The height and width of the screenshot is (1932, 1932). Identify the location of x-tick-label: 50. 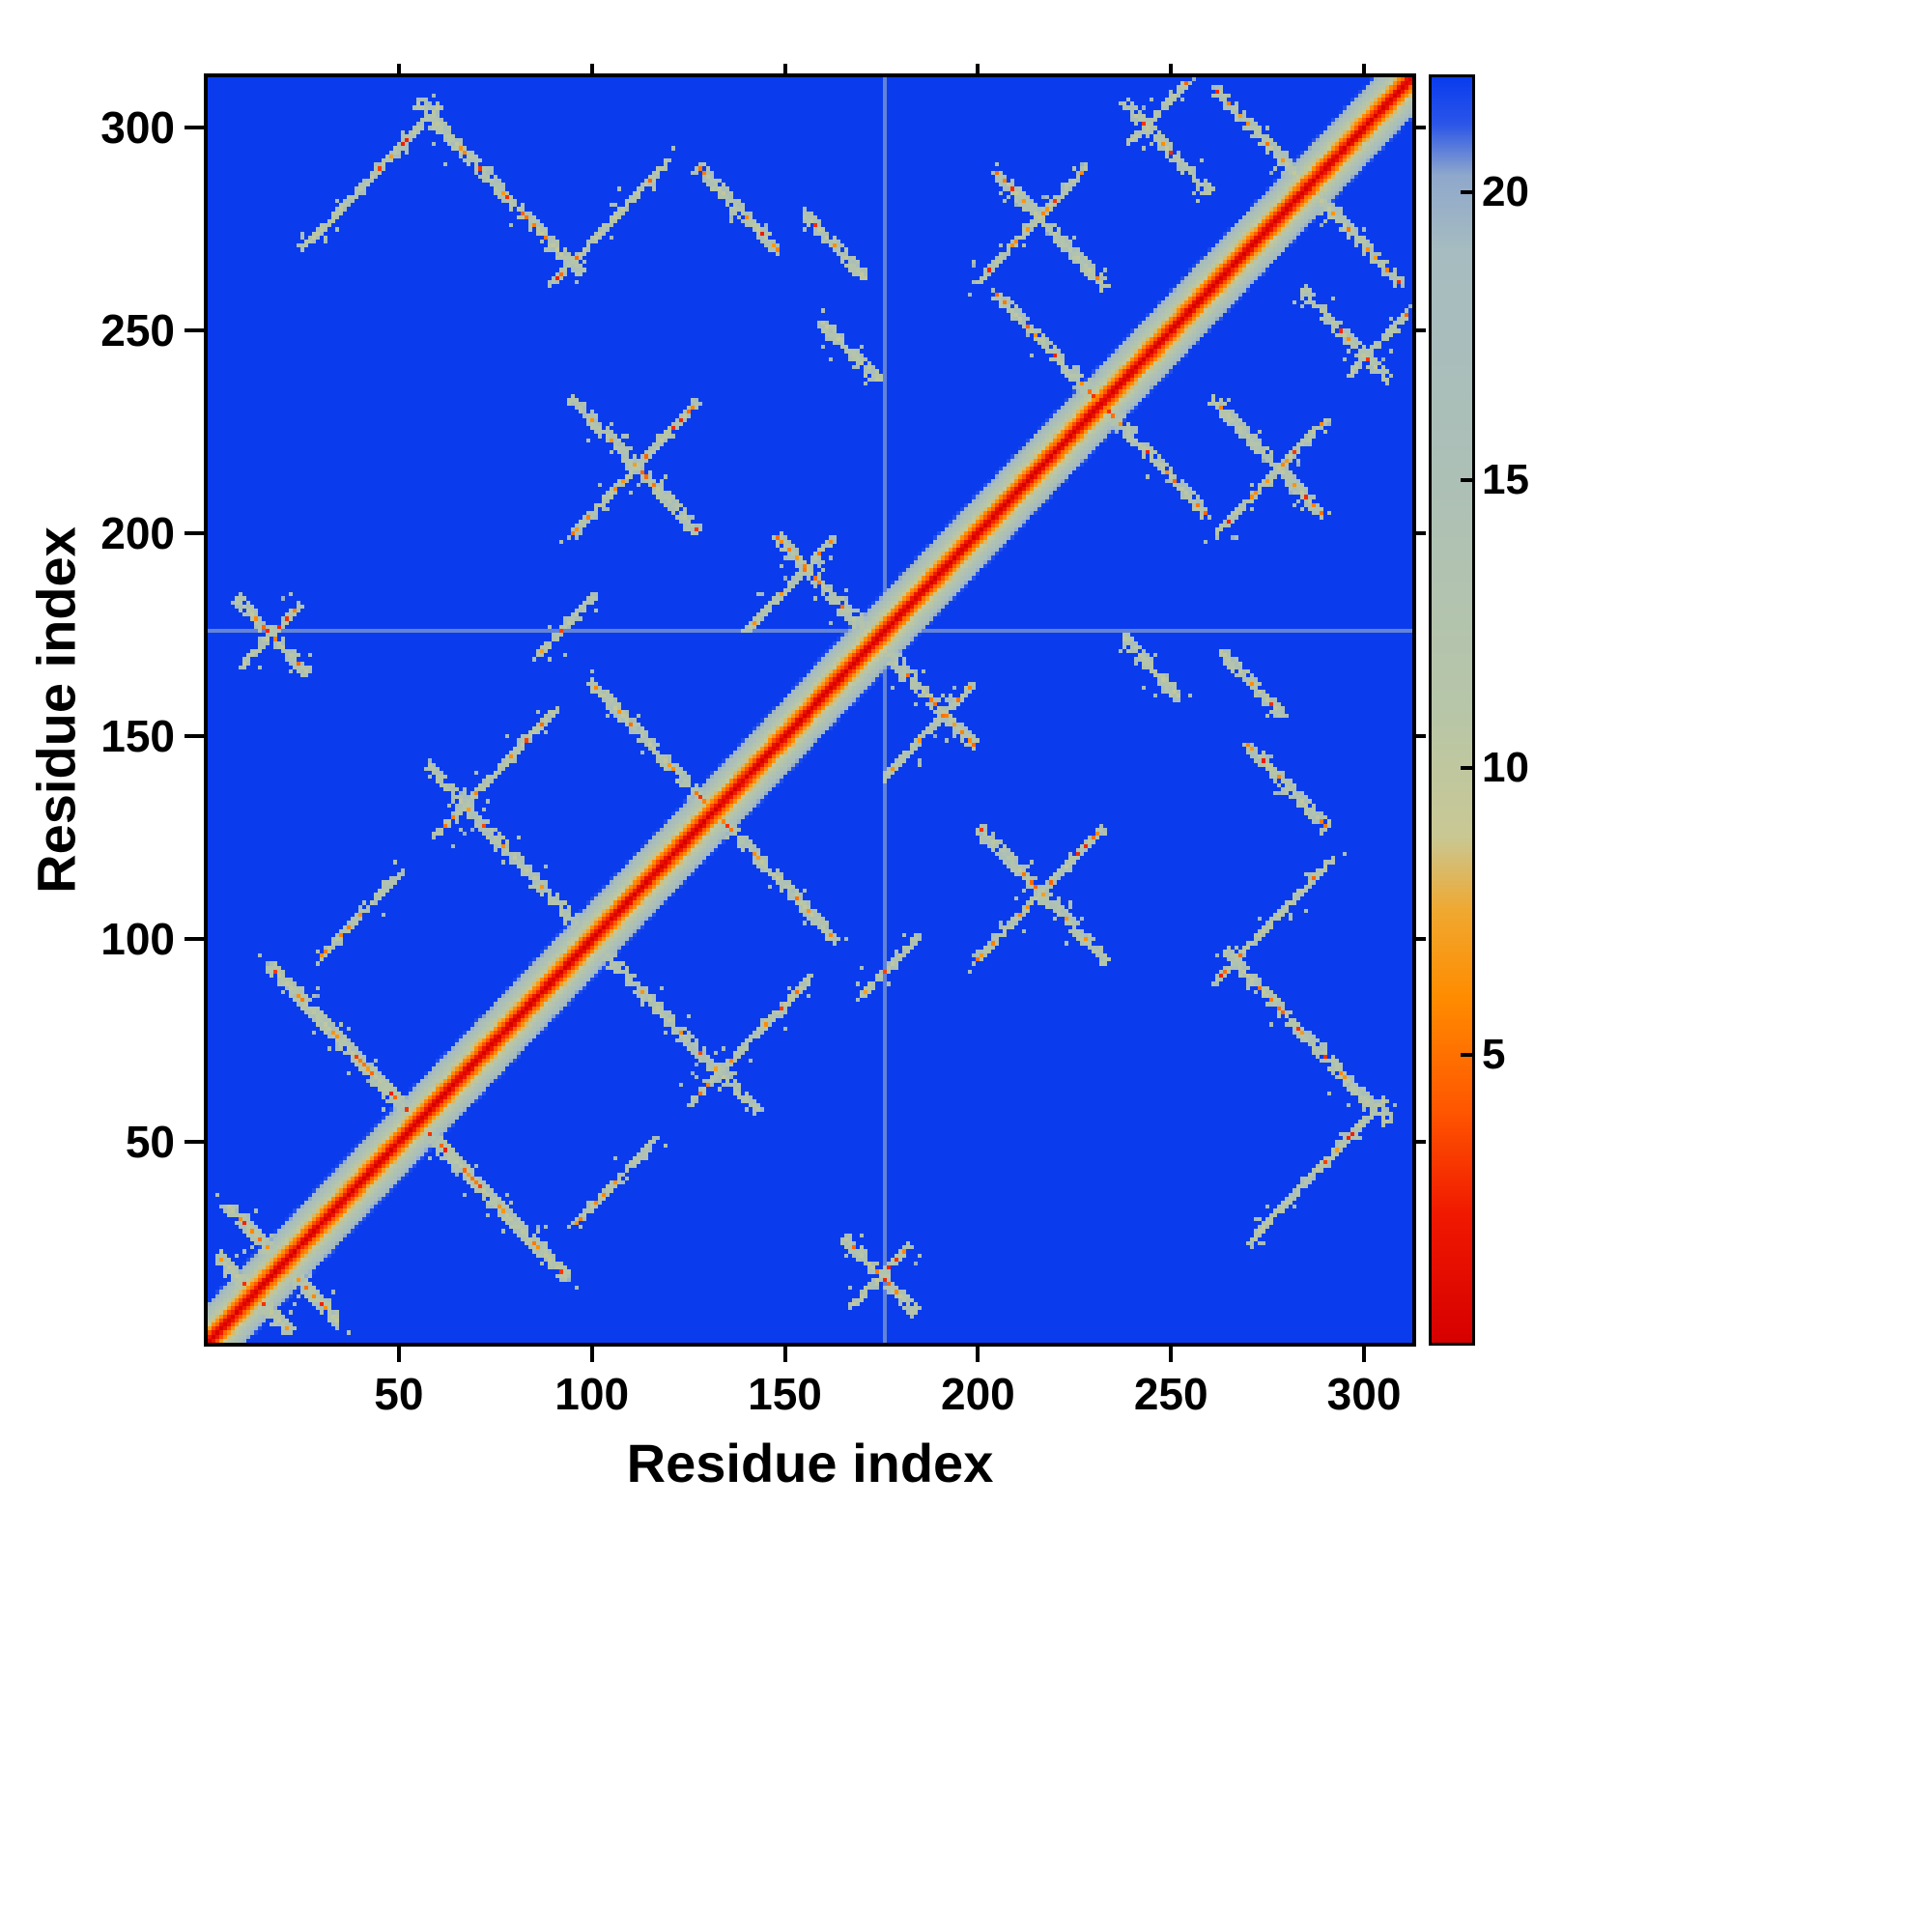
(399, 1394).